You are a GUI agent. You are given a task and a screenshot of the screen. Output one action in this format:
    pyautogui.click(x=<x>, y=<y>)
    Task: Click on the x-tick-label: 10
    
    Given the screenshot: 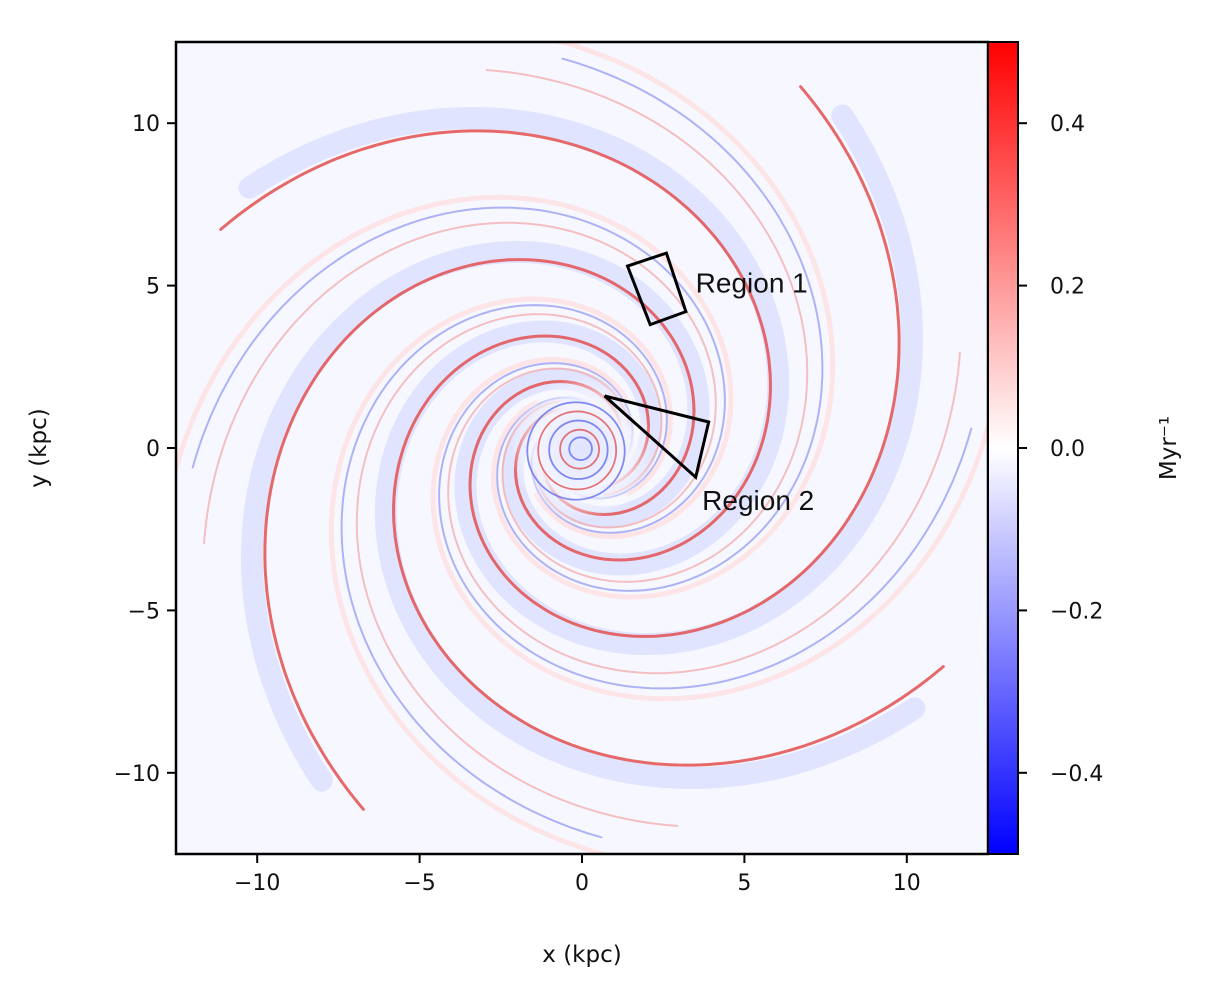 What is the action you would take?
    pyautogui.click(x=907, y=883)
    